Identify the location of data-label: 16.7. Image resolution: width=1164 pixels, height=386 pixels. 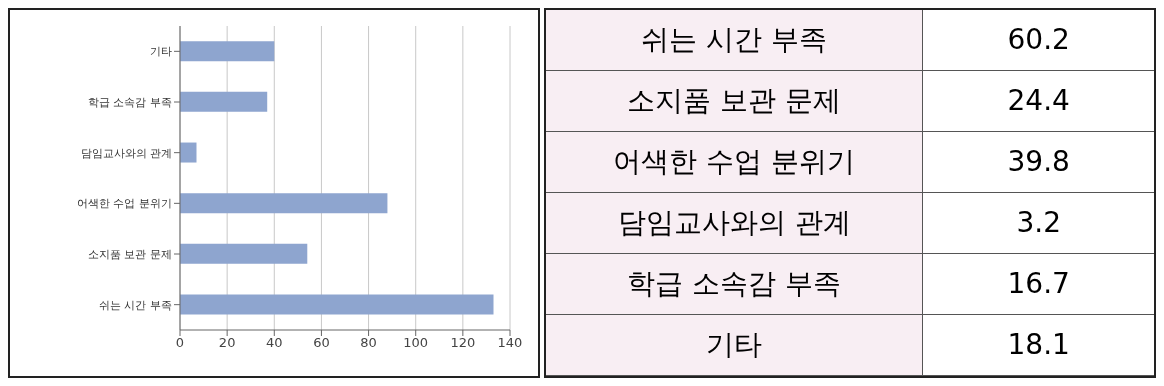
(1038, 284).